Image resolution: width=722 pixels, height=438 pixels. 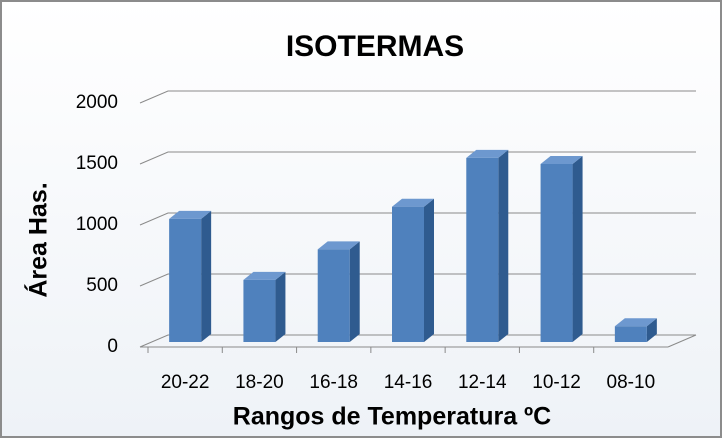 I want to click on y-tick-label: 1000, so click(x=97, y=224).